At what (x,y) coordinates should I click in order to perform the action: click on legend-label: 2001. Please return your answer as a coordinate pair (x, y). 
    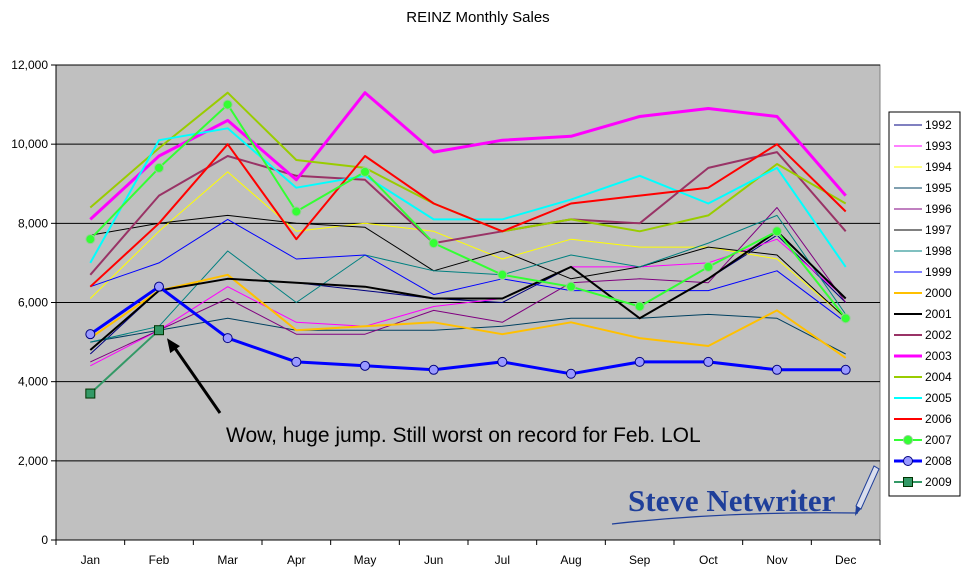
    Looking at the image, I should click on (938, 314).